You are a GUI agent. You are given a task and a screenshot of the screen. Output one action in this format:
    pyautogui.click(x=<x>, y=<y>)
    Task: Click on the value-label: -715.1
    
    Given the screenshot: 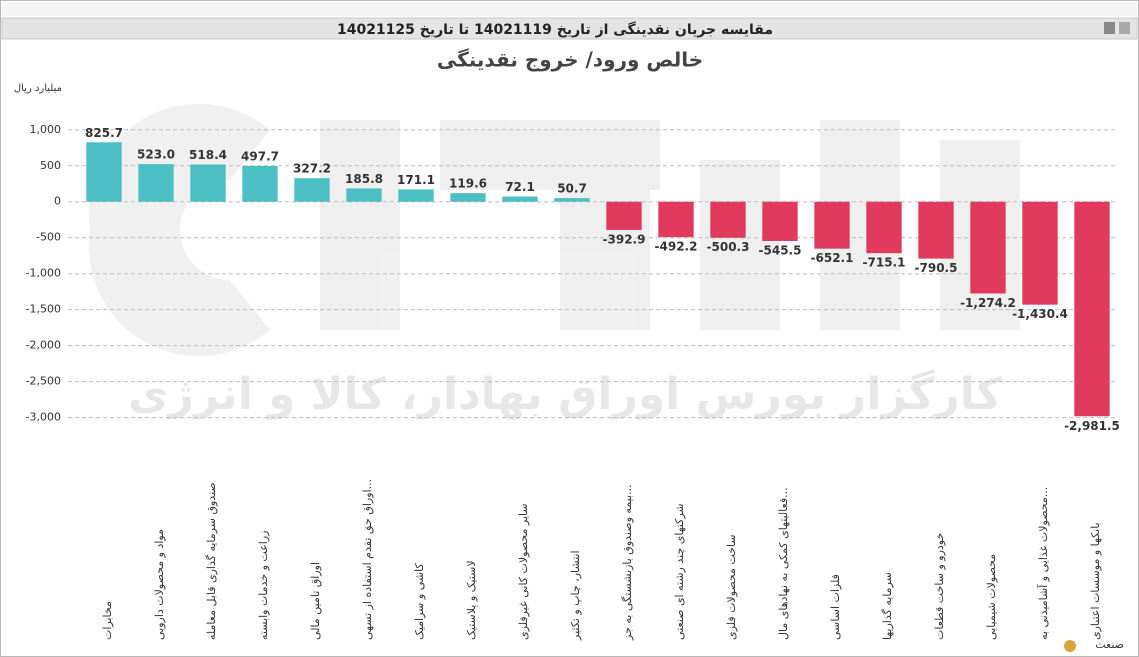 What is the action you would take?
    pyautogui.click(x=884, y=263)
    